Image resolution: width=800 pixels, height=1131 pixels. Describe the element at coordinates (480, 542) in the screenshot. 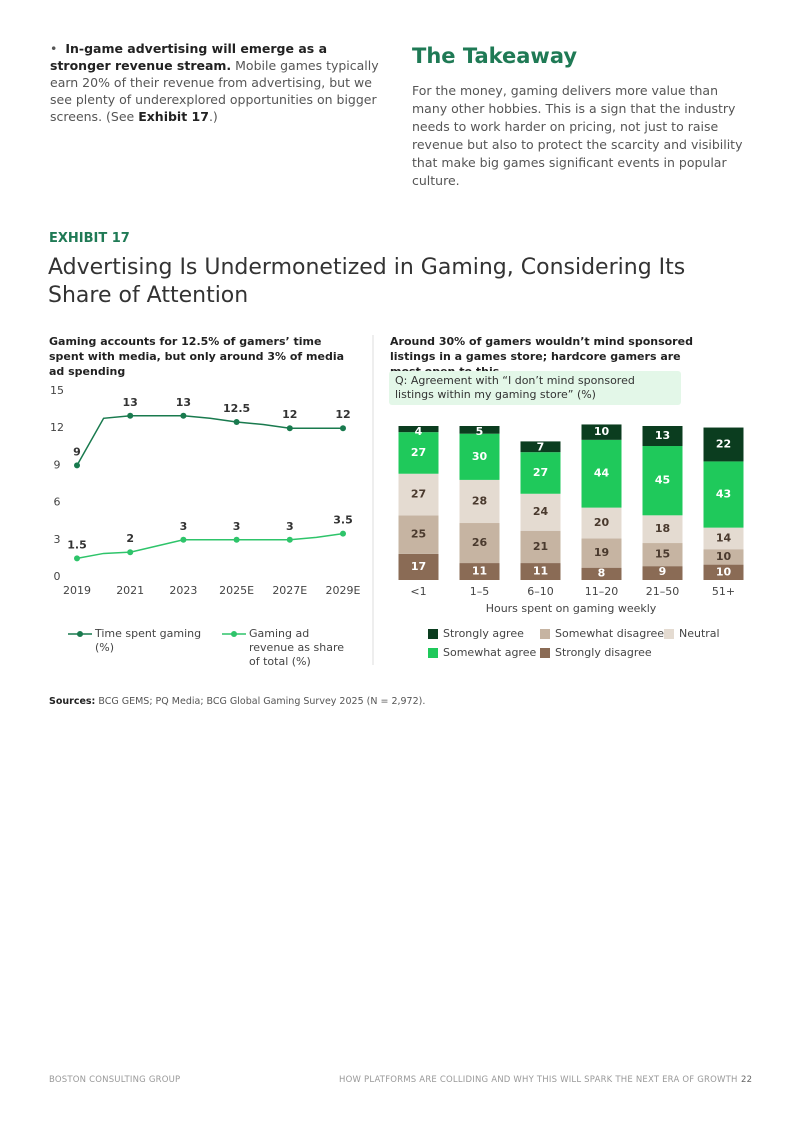

I see `data-label: 26` at that location.